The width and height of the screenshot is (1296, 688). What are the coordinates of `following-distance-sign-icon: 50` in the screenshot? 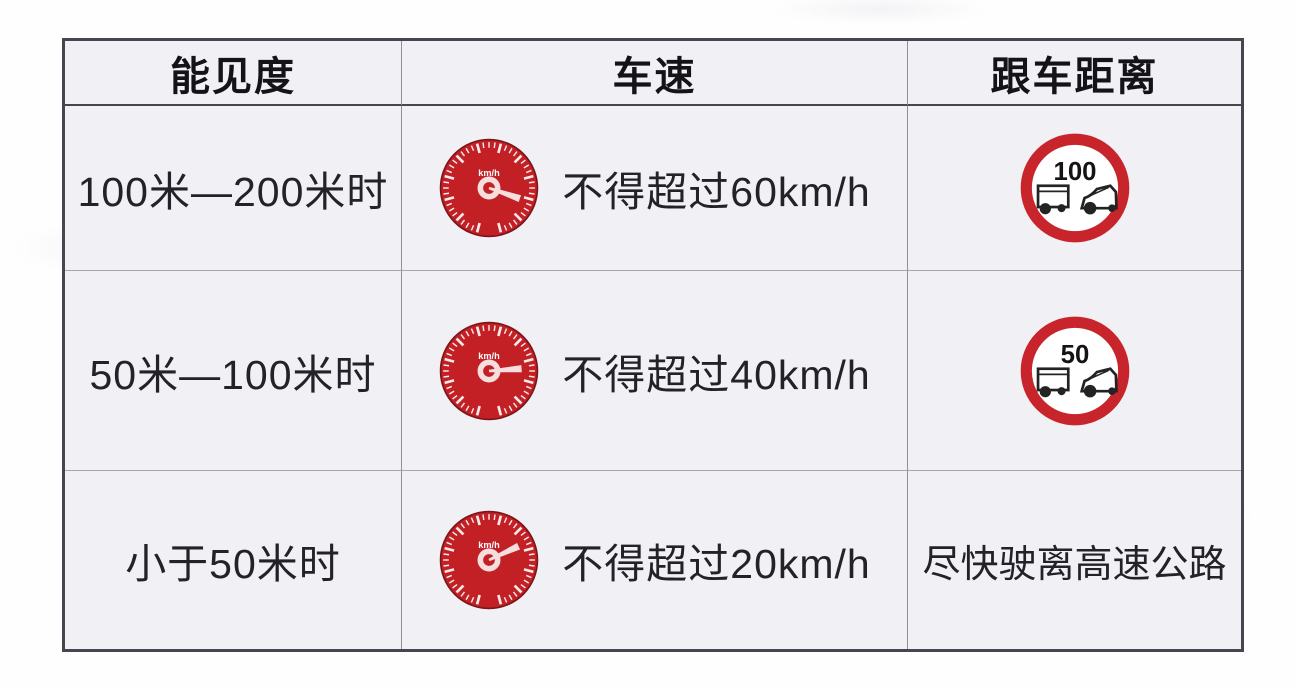 It's located at (1074, 370).